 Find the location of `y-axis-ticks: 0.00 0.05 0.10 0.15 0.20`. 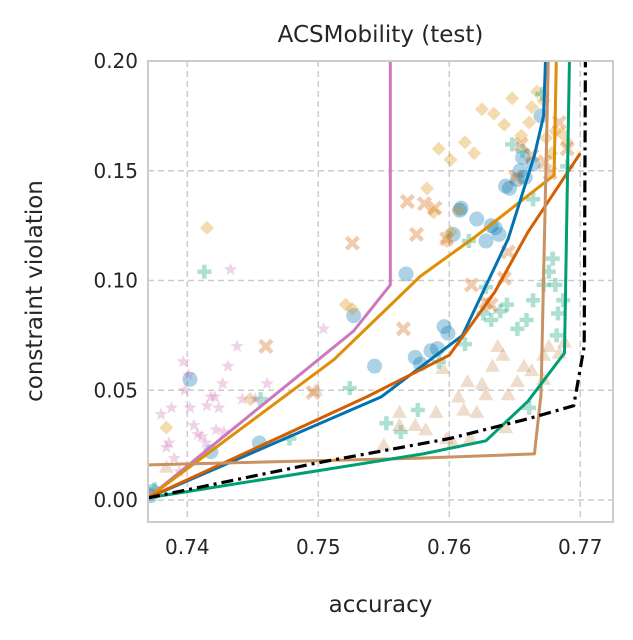

y-axis-ticks: 0.00 0.05 0.10 0.15 0.20 is located at coordinates (115, 280).